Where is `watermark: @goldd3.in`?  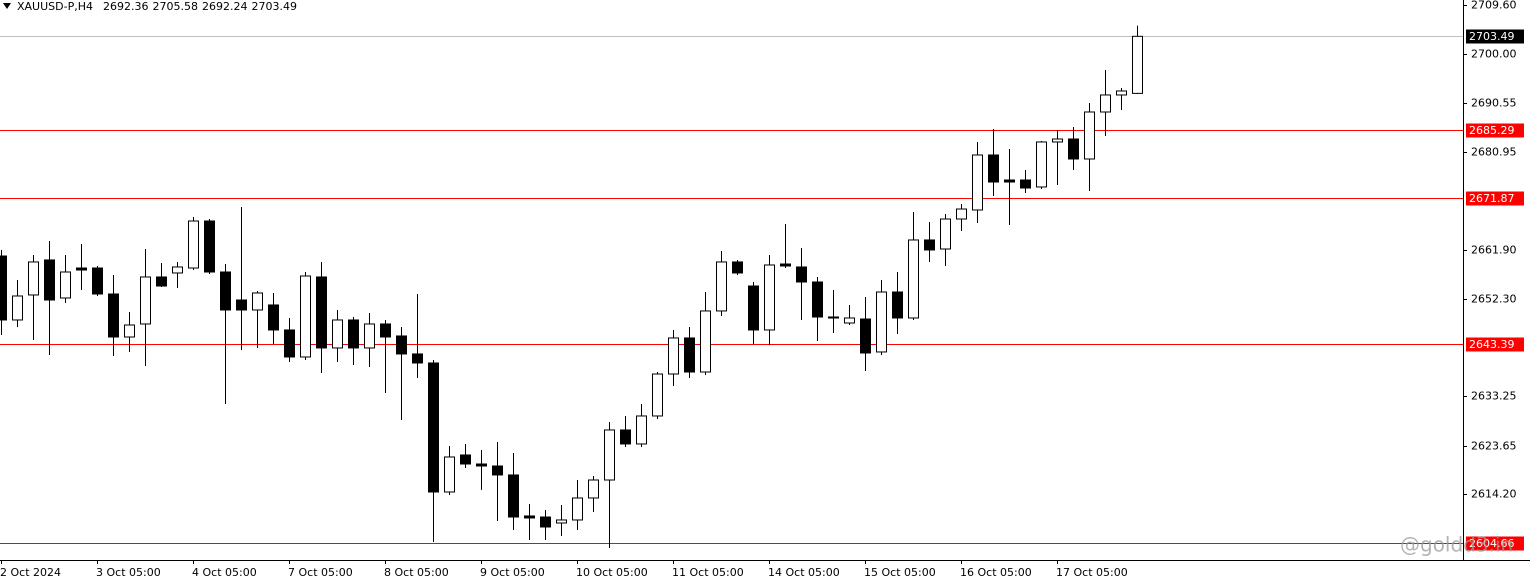 watermark: @goldd3.in is located at coordinates (1456, 545).